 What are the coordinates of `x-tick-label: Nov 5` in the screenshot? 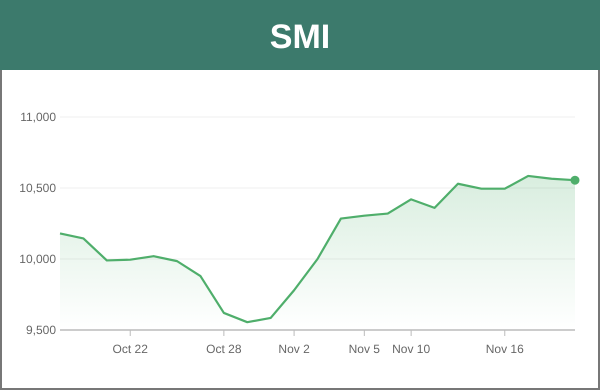 It's located at (364, 349).